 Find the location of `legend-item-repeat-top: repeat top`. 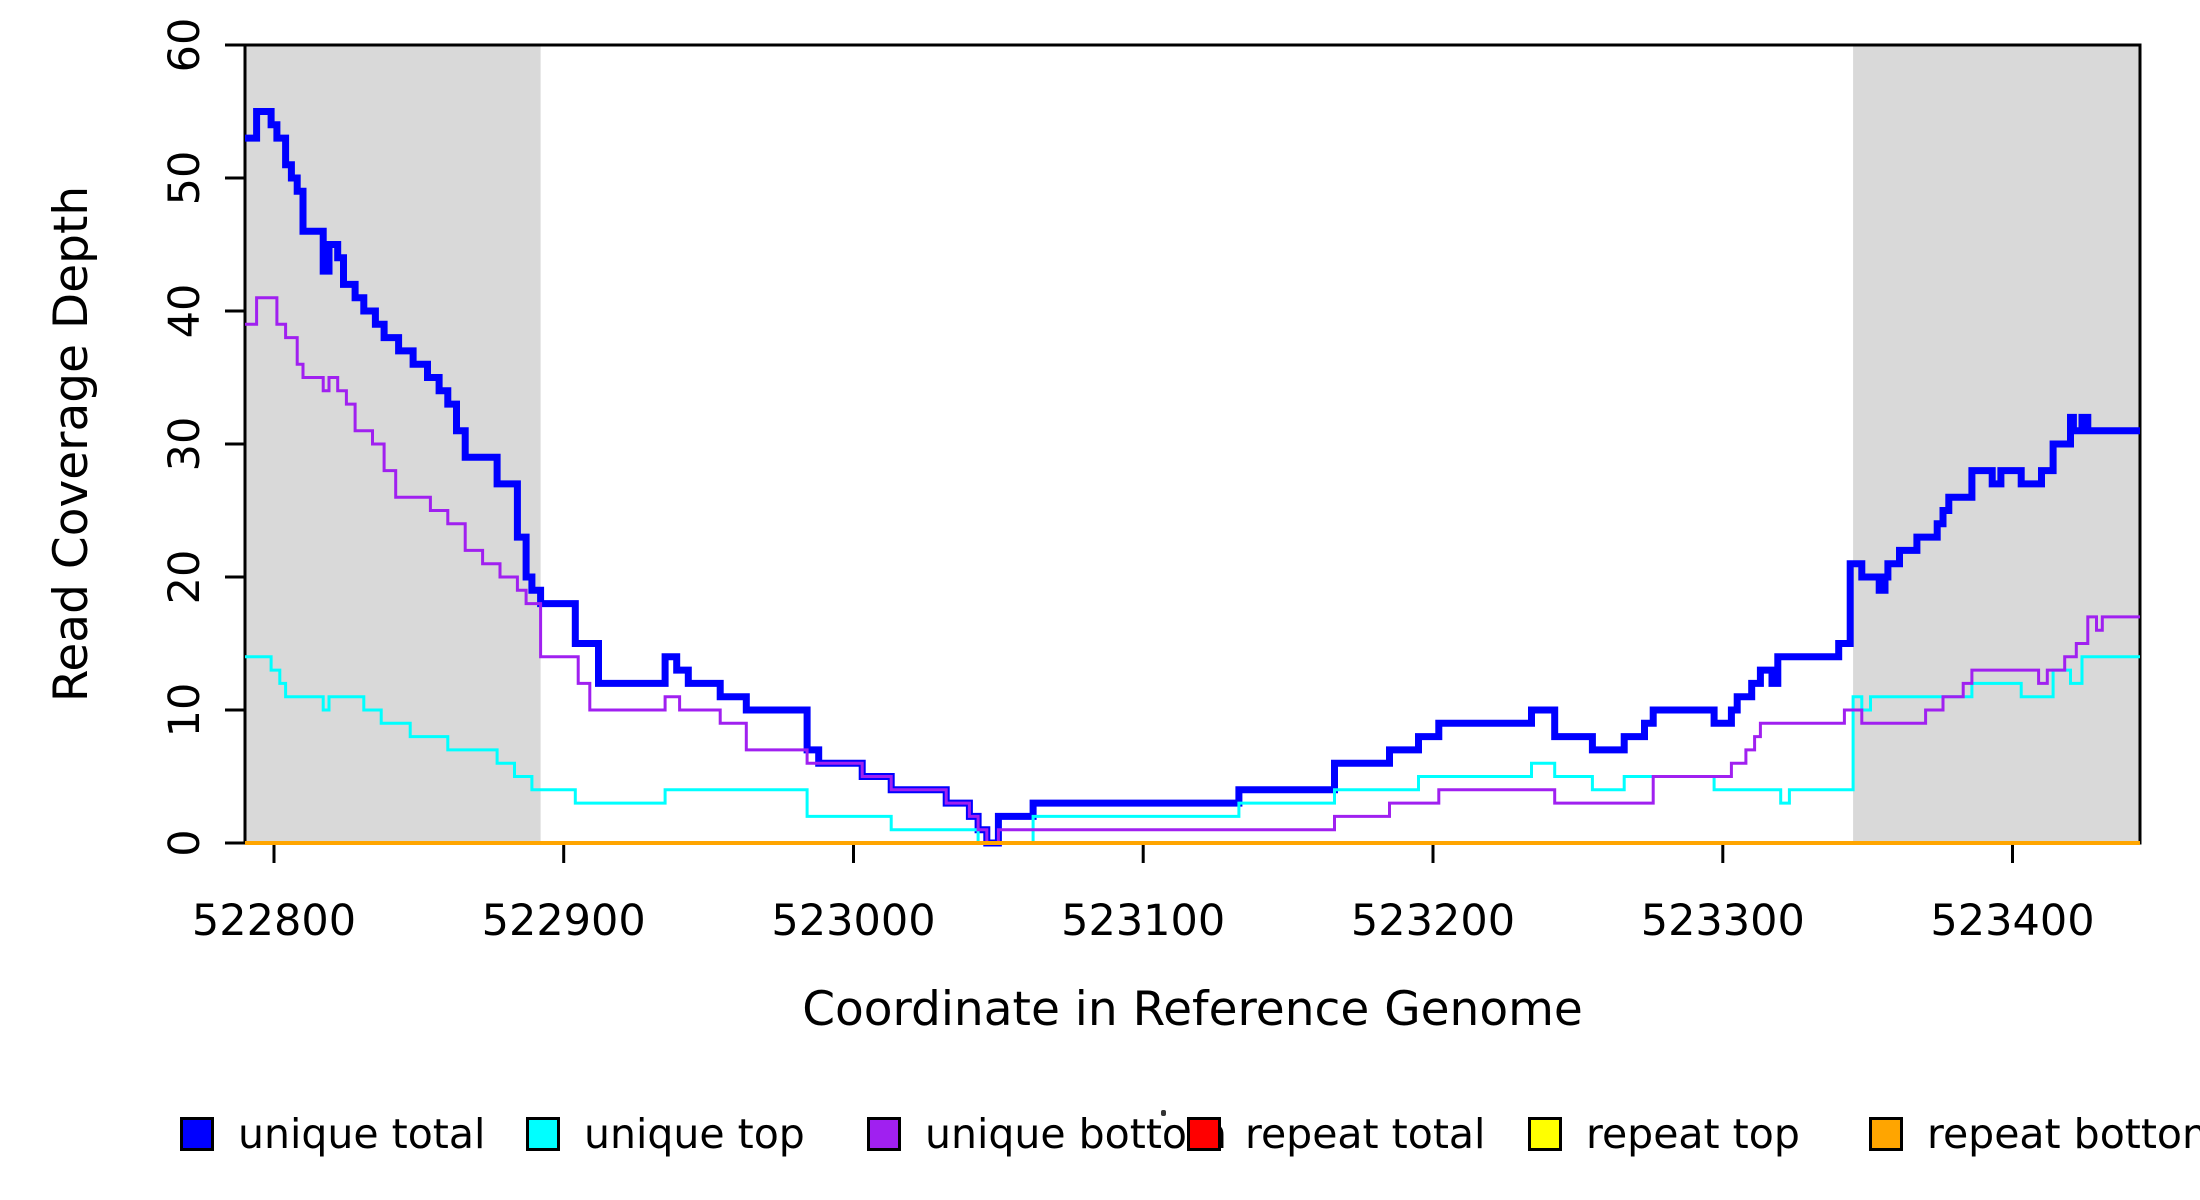

legend-item-repeat-top: repeat top is located at coordinates (1664, 1134).